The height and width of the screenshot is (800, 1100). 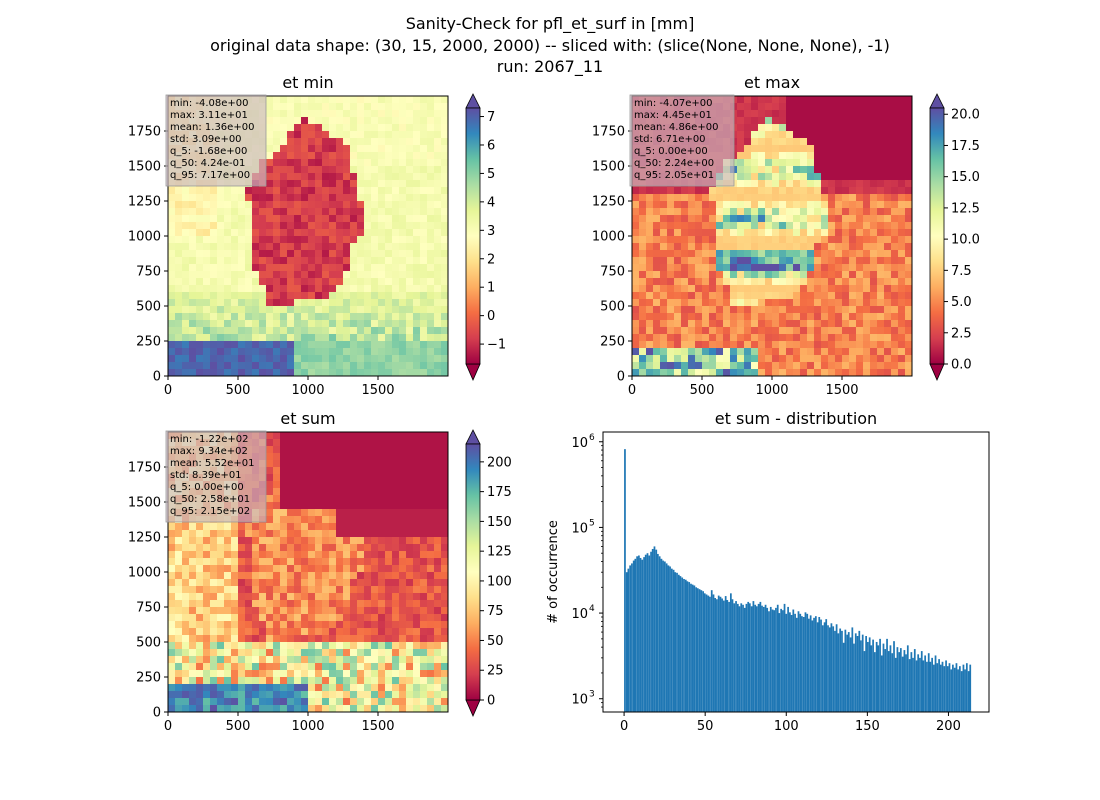 What do you see at coordinates (608, 167) in the screenshot?
I see `y-tick-label: 1500` at bounding box center [608, 167].